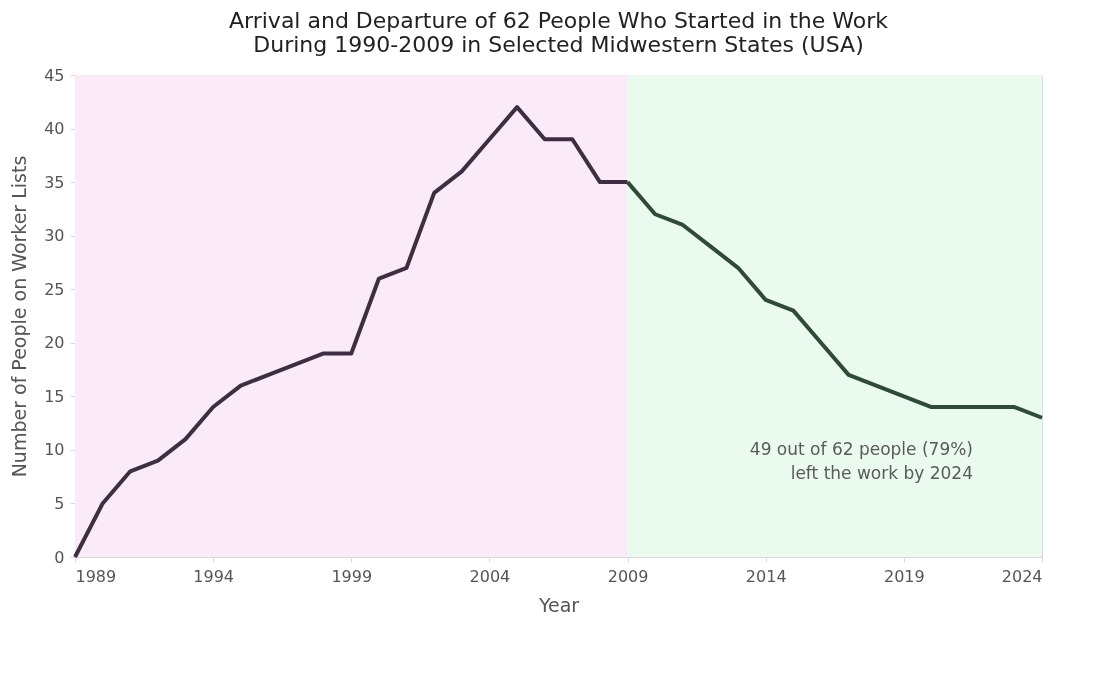 This screenshot has height=675, width=1120. What do you see at coordinates (904, 576) in the screenshot?
I see `x-tick-label: 2019` at bounding box center [904, 576].